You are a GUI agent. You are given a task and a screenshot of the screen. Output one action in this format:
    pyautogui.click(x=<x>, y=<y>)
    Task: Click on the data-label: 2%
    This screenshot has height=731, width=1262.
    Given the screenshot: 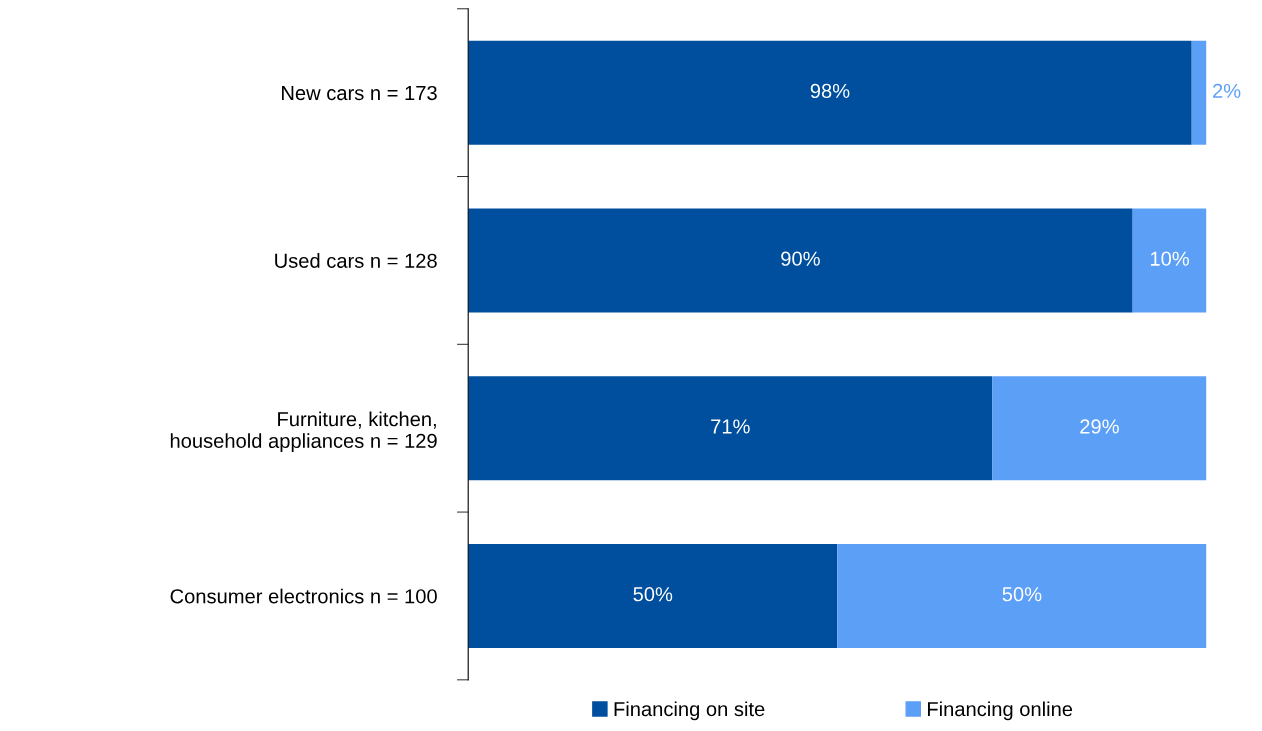 What is the action you would take?
    pyautogui.click(x=1227, y=90)
    